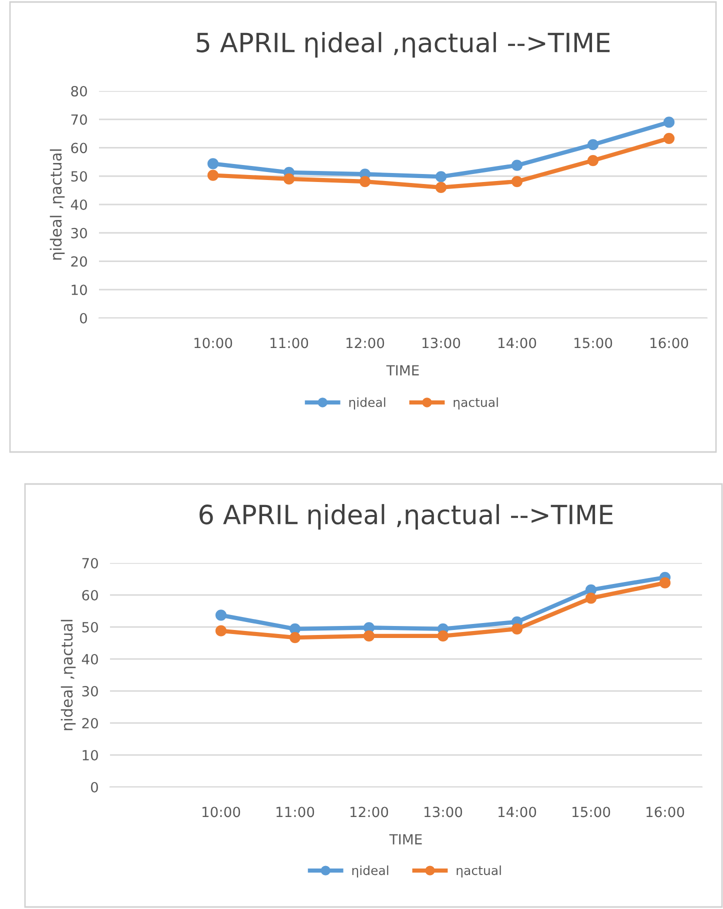  Describe the element at coordinates (406, 517) in the screenshot. I see `chart-title: 6 APRIL ηideal ,ηactual -->TIME` at that location.